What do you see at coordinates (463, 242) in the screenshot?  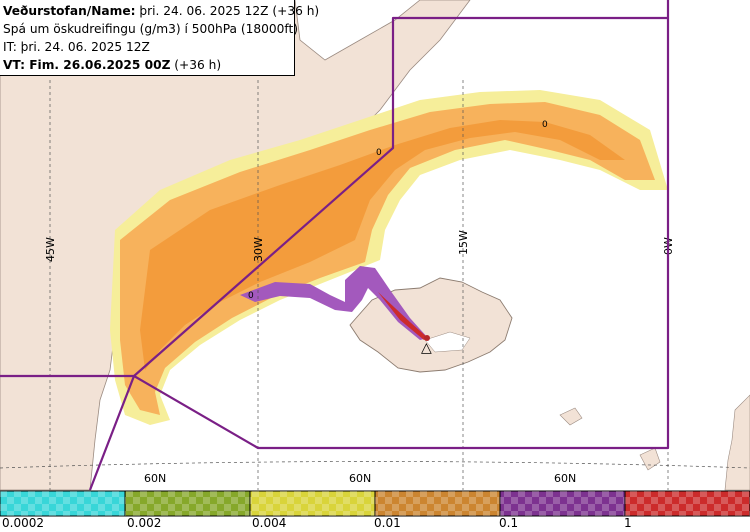 I see `lon-label-15w: 15W` at bounding box center [463, 242].